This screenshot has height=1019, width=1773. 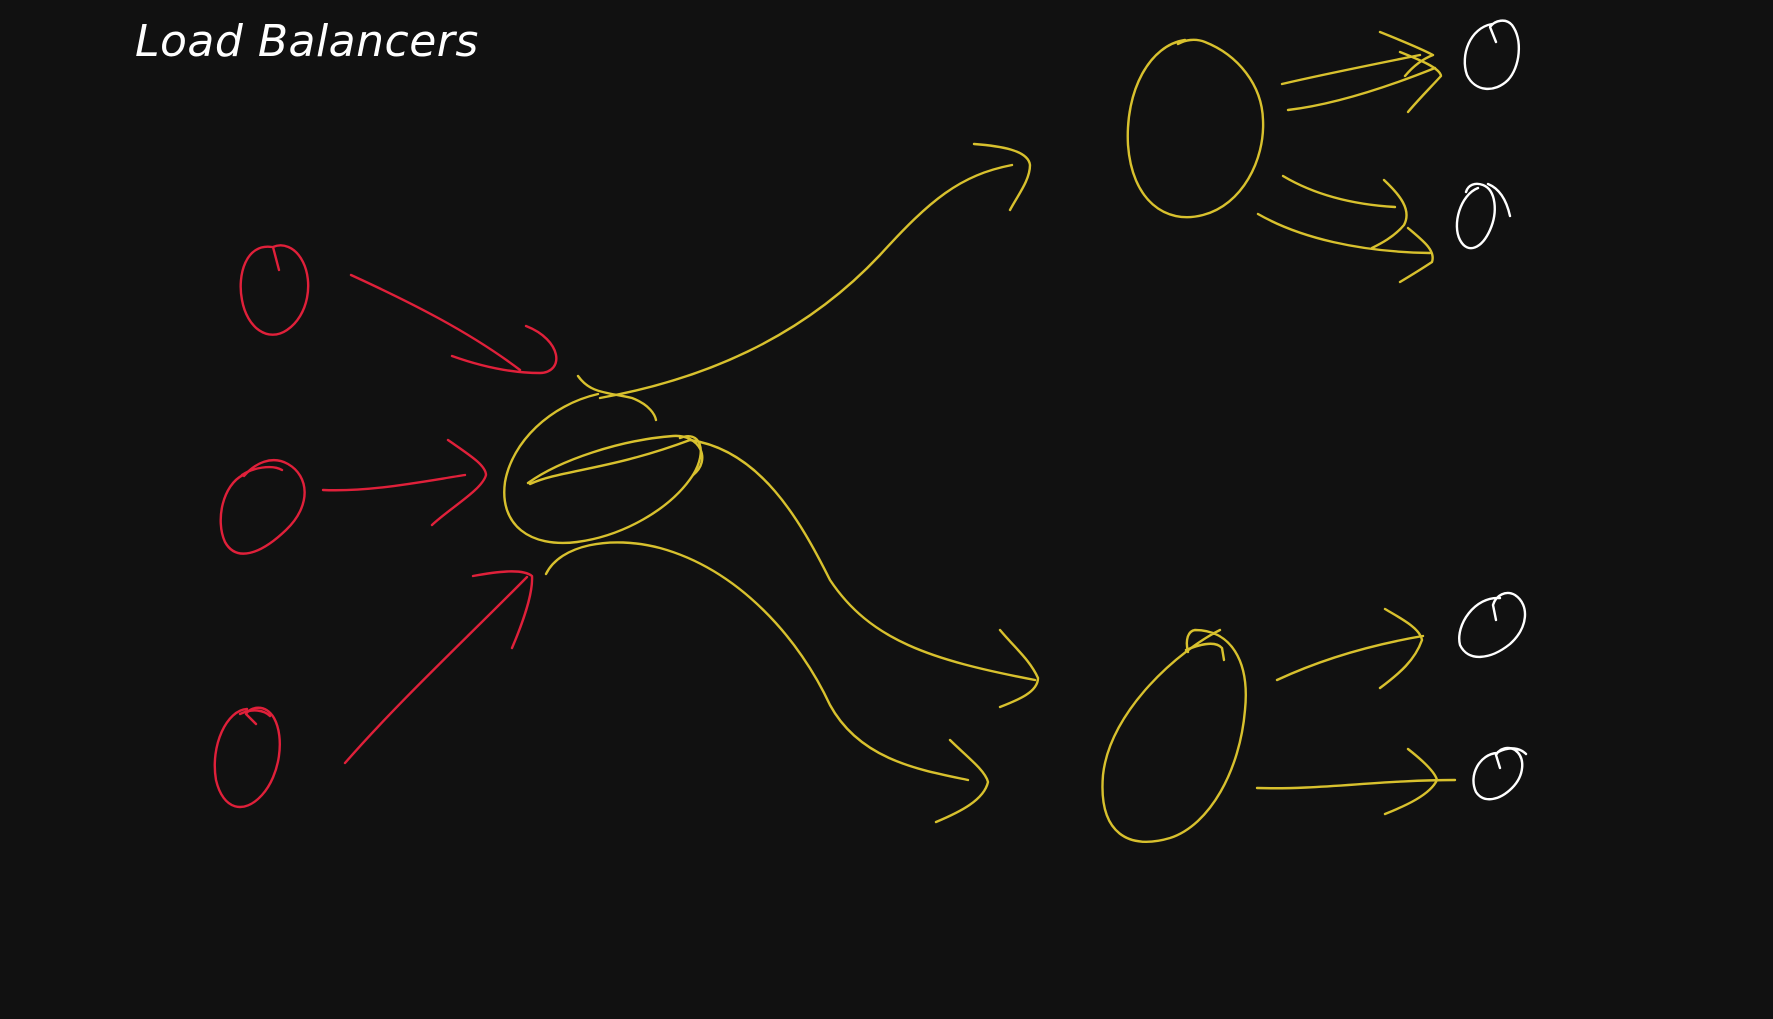 What do you see at coordinates (307, 41) in the screenshot?
I see `diagram-title: Load Balancers` at bounding box center [307, 41].